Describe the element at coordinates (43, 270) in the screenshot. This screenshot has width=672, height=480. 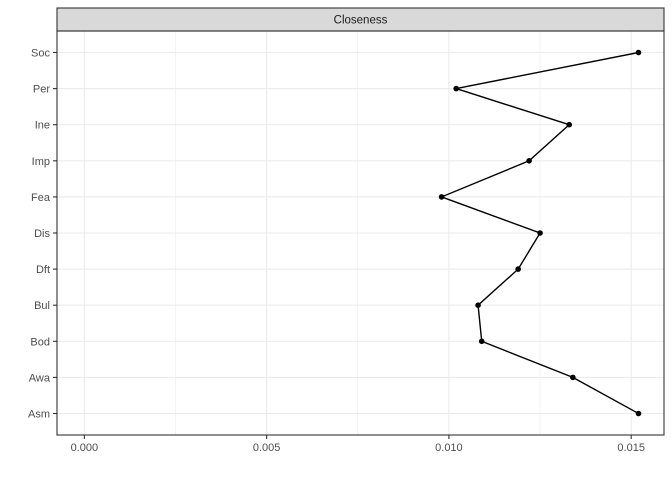
I see `y-tick-label: Dft` at that location.